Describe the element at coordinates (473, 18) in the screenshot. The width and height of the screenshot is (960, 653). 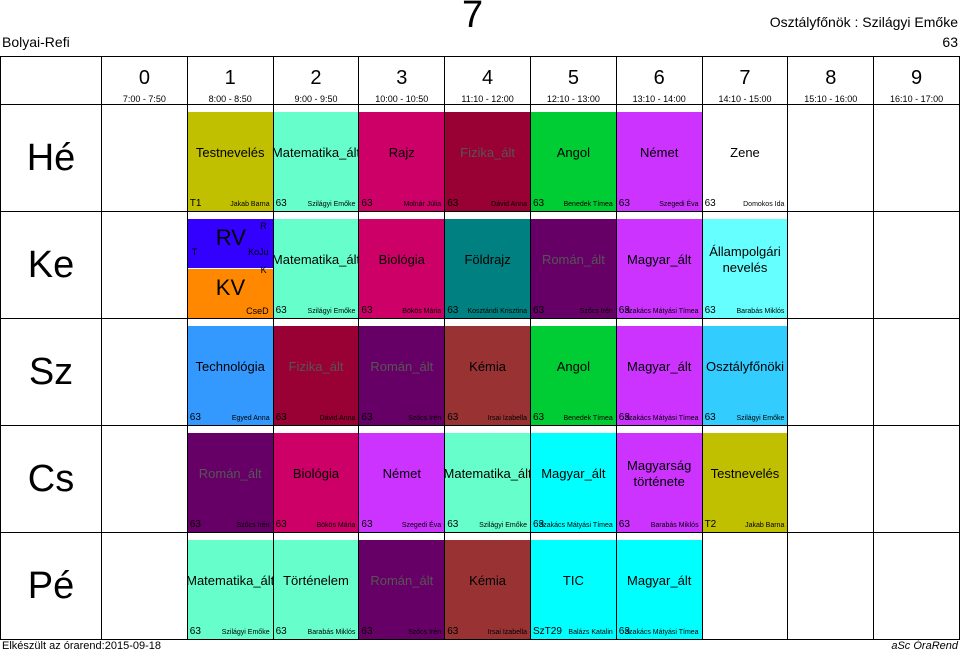
I see `class-name: 7` at that location.